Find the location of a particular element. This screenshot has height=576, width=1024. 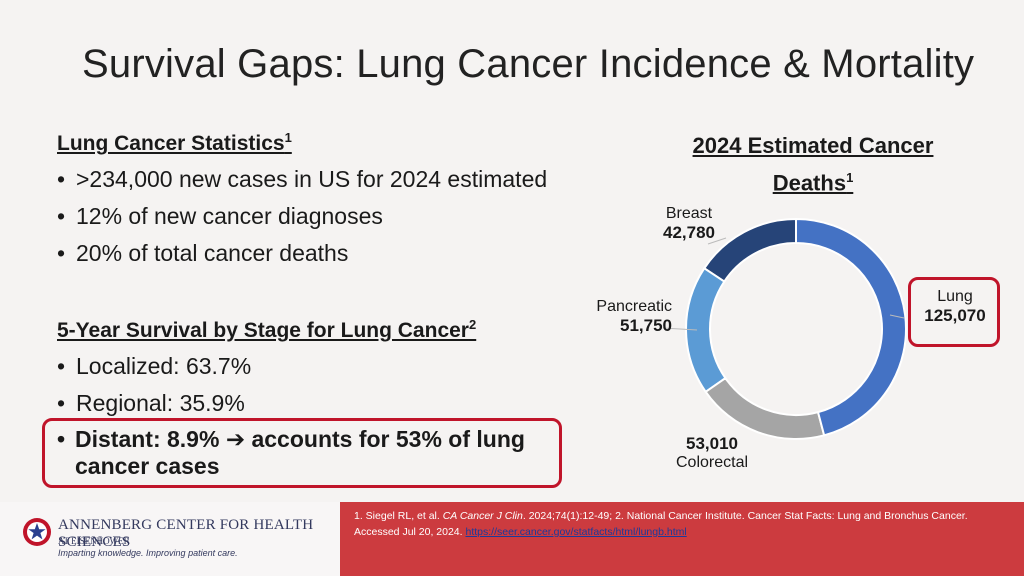

list-item: Regional: 35.9% is located at coordinates (154, 403).